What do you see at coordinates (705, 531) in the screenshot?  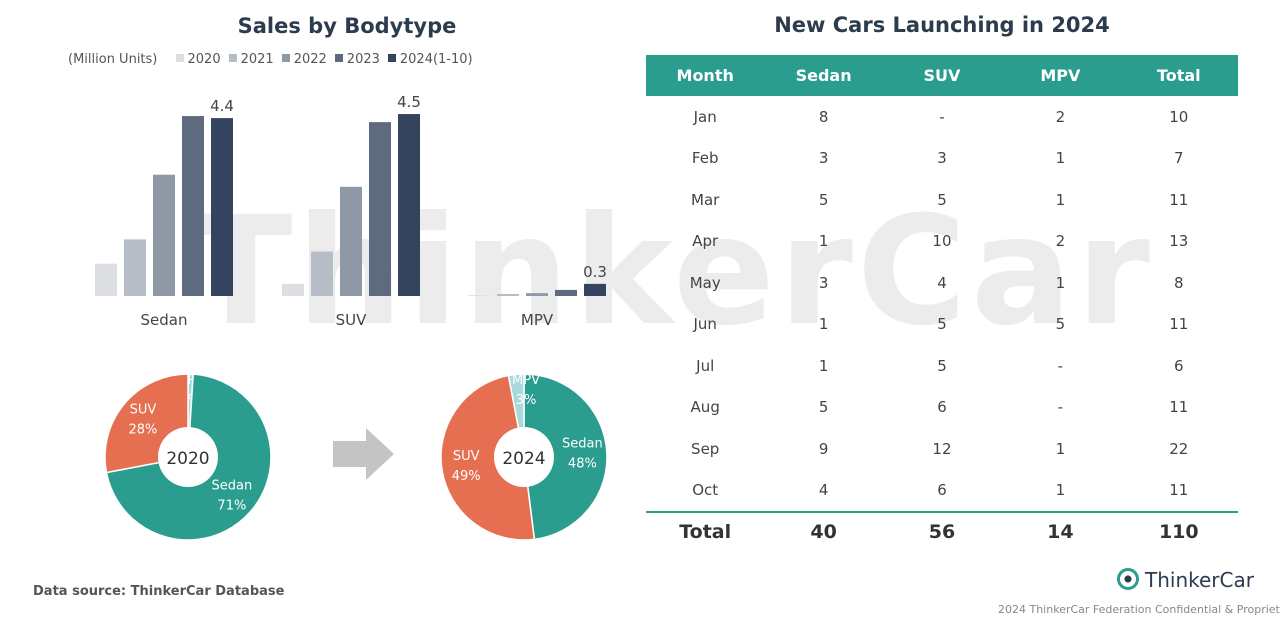 I see `table-total-cell: Total` at bounding box center [705, 531].